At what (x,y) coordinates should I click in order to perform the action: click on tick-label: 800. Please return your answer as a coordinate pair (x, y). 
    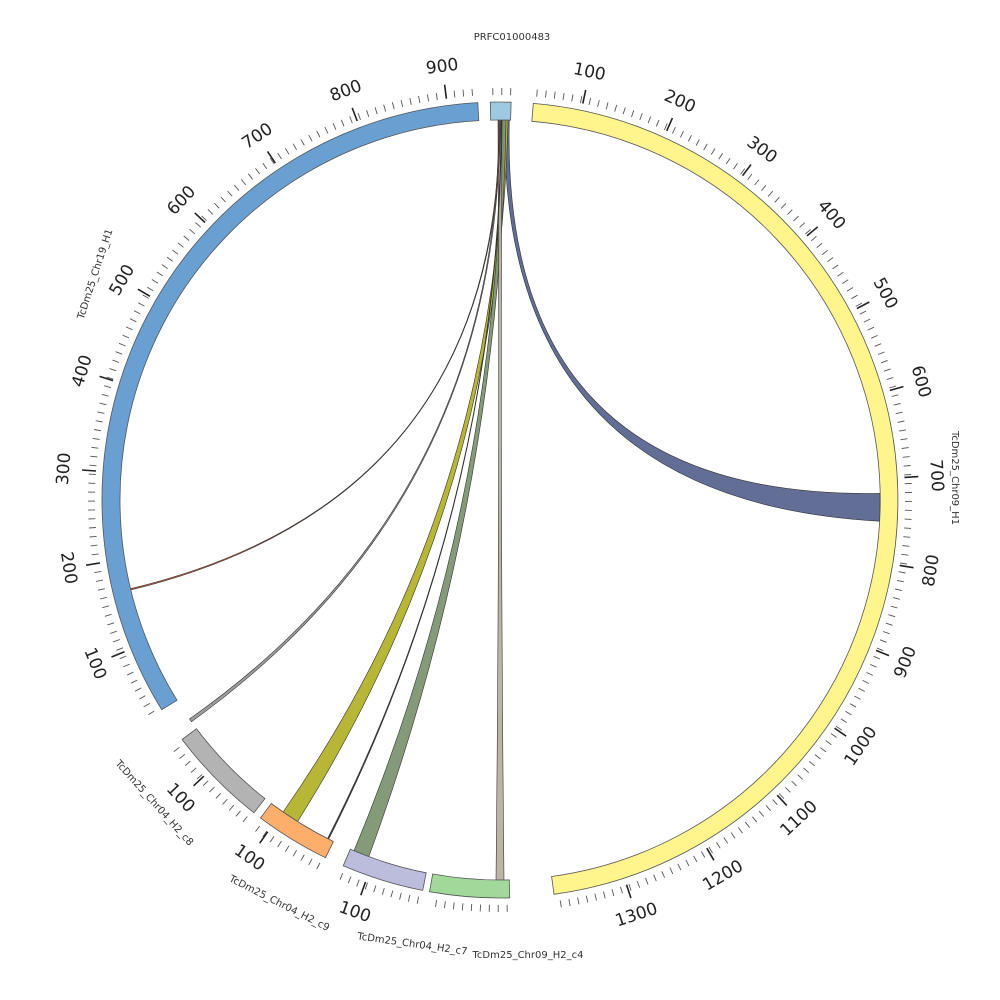
    Looking at the image, I should click on (345, 91).